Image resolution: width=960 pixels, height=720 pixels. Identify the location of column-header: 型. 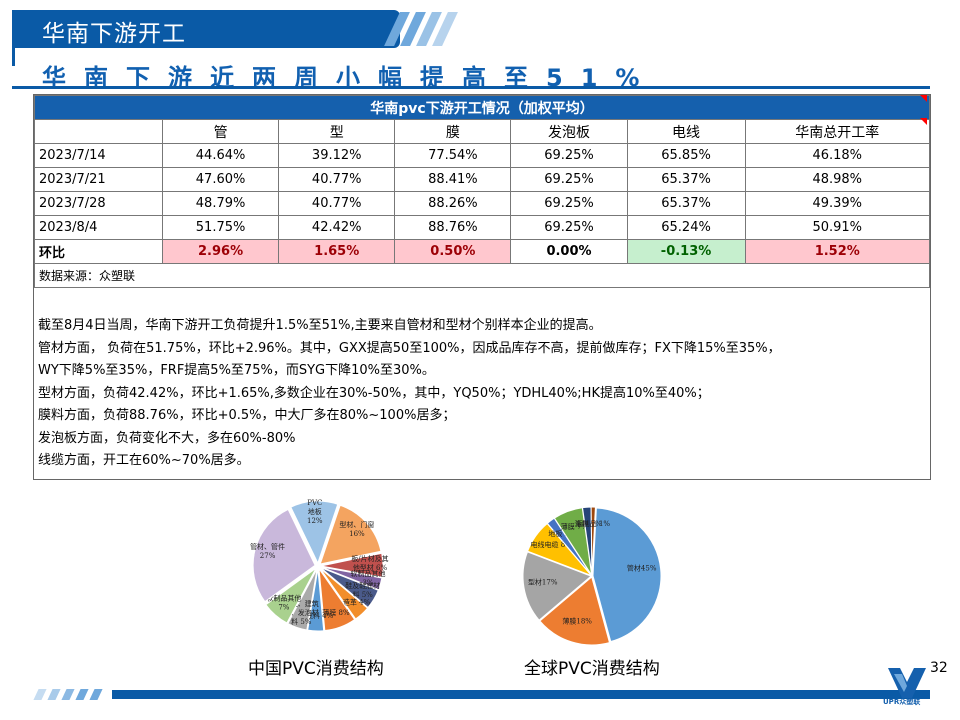
(337, 131).